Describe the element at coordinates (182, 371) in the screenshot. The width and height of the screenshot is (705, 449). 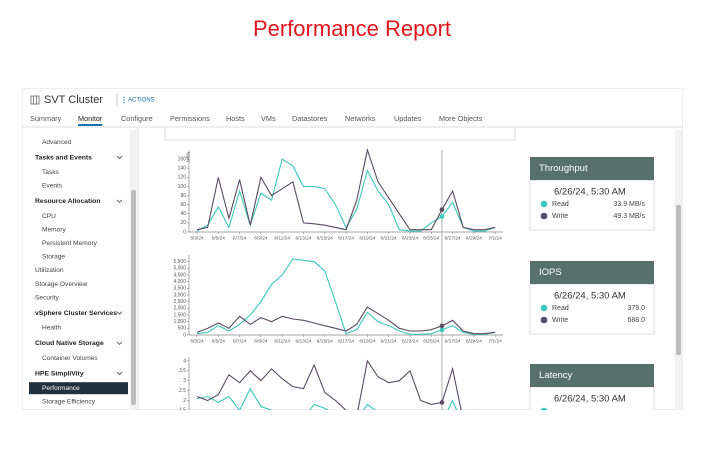
I see `y-tick-label: 3.5` at that location.